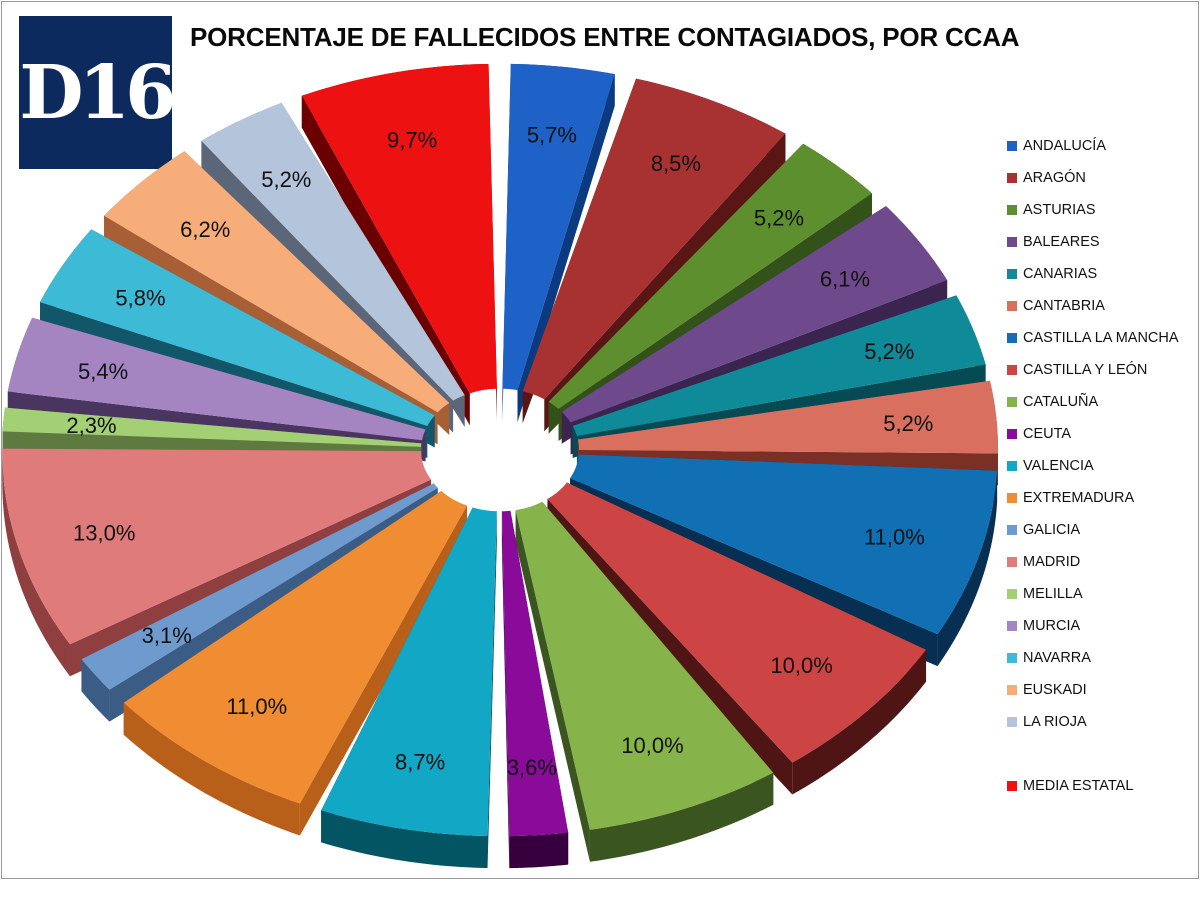 Image resolution: width=1200 pixels, height=910 pixels. I want to click on legend-label: ASTURIAS, so click(1059, 210).